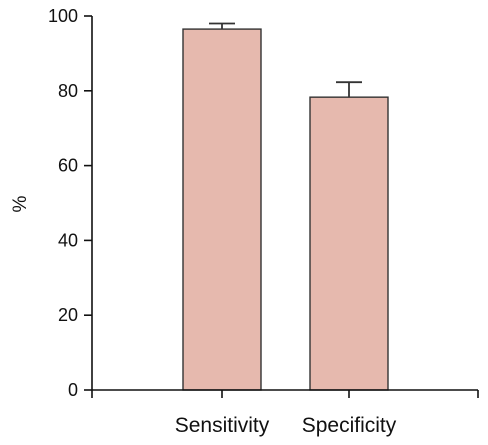  What do you see at coordinates (349, 243) in the screenshot?
I see `bar-specificity` at bounding box center [349, 243].